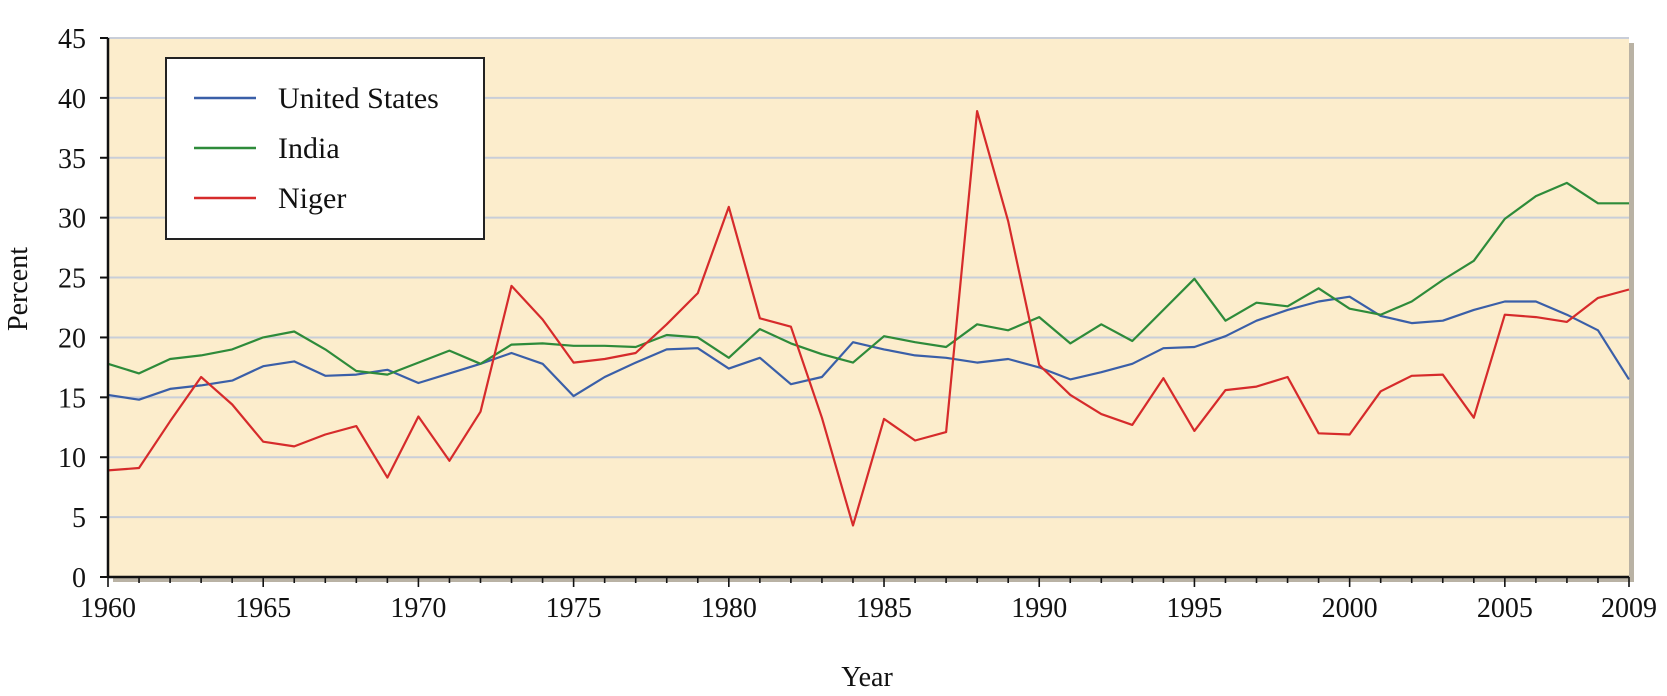 The width and height of the screenshot is (1667, 696). What do you see at coordinates (1505, 608) in the screenshot?
I see `x-tick-label: 2005` at bounding box center [1505, 608].